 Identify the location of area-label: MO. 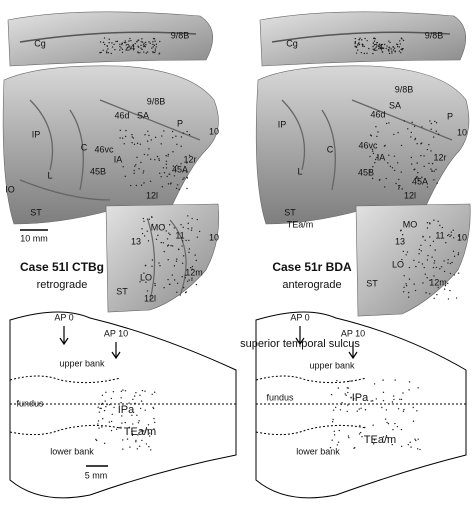
(158, 227).